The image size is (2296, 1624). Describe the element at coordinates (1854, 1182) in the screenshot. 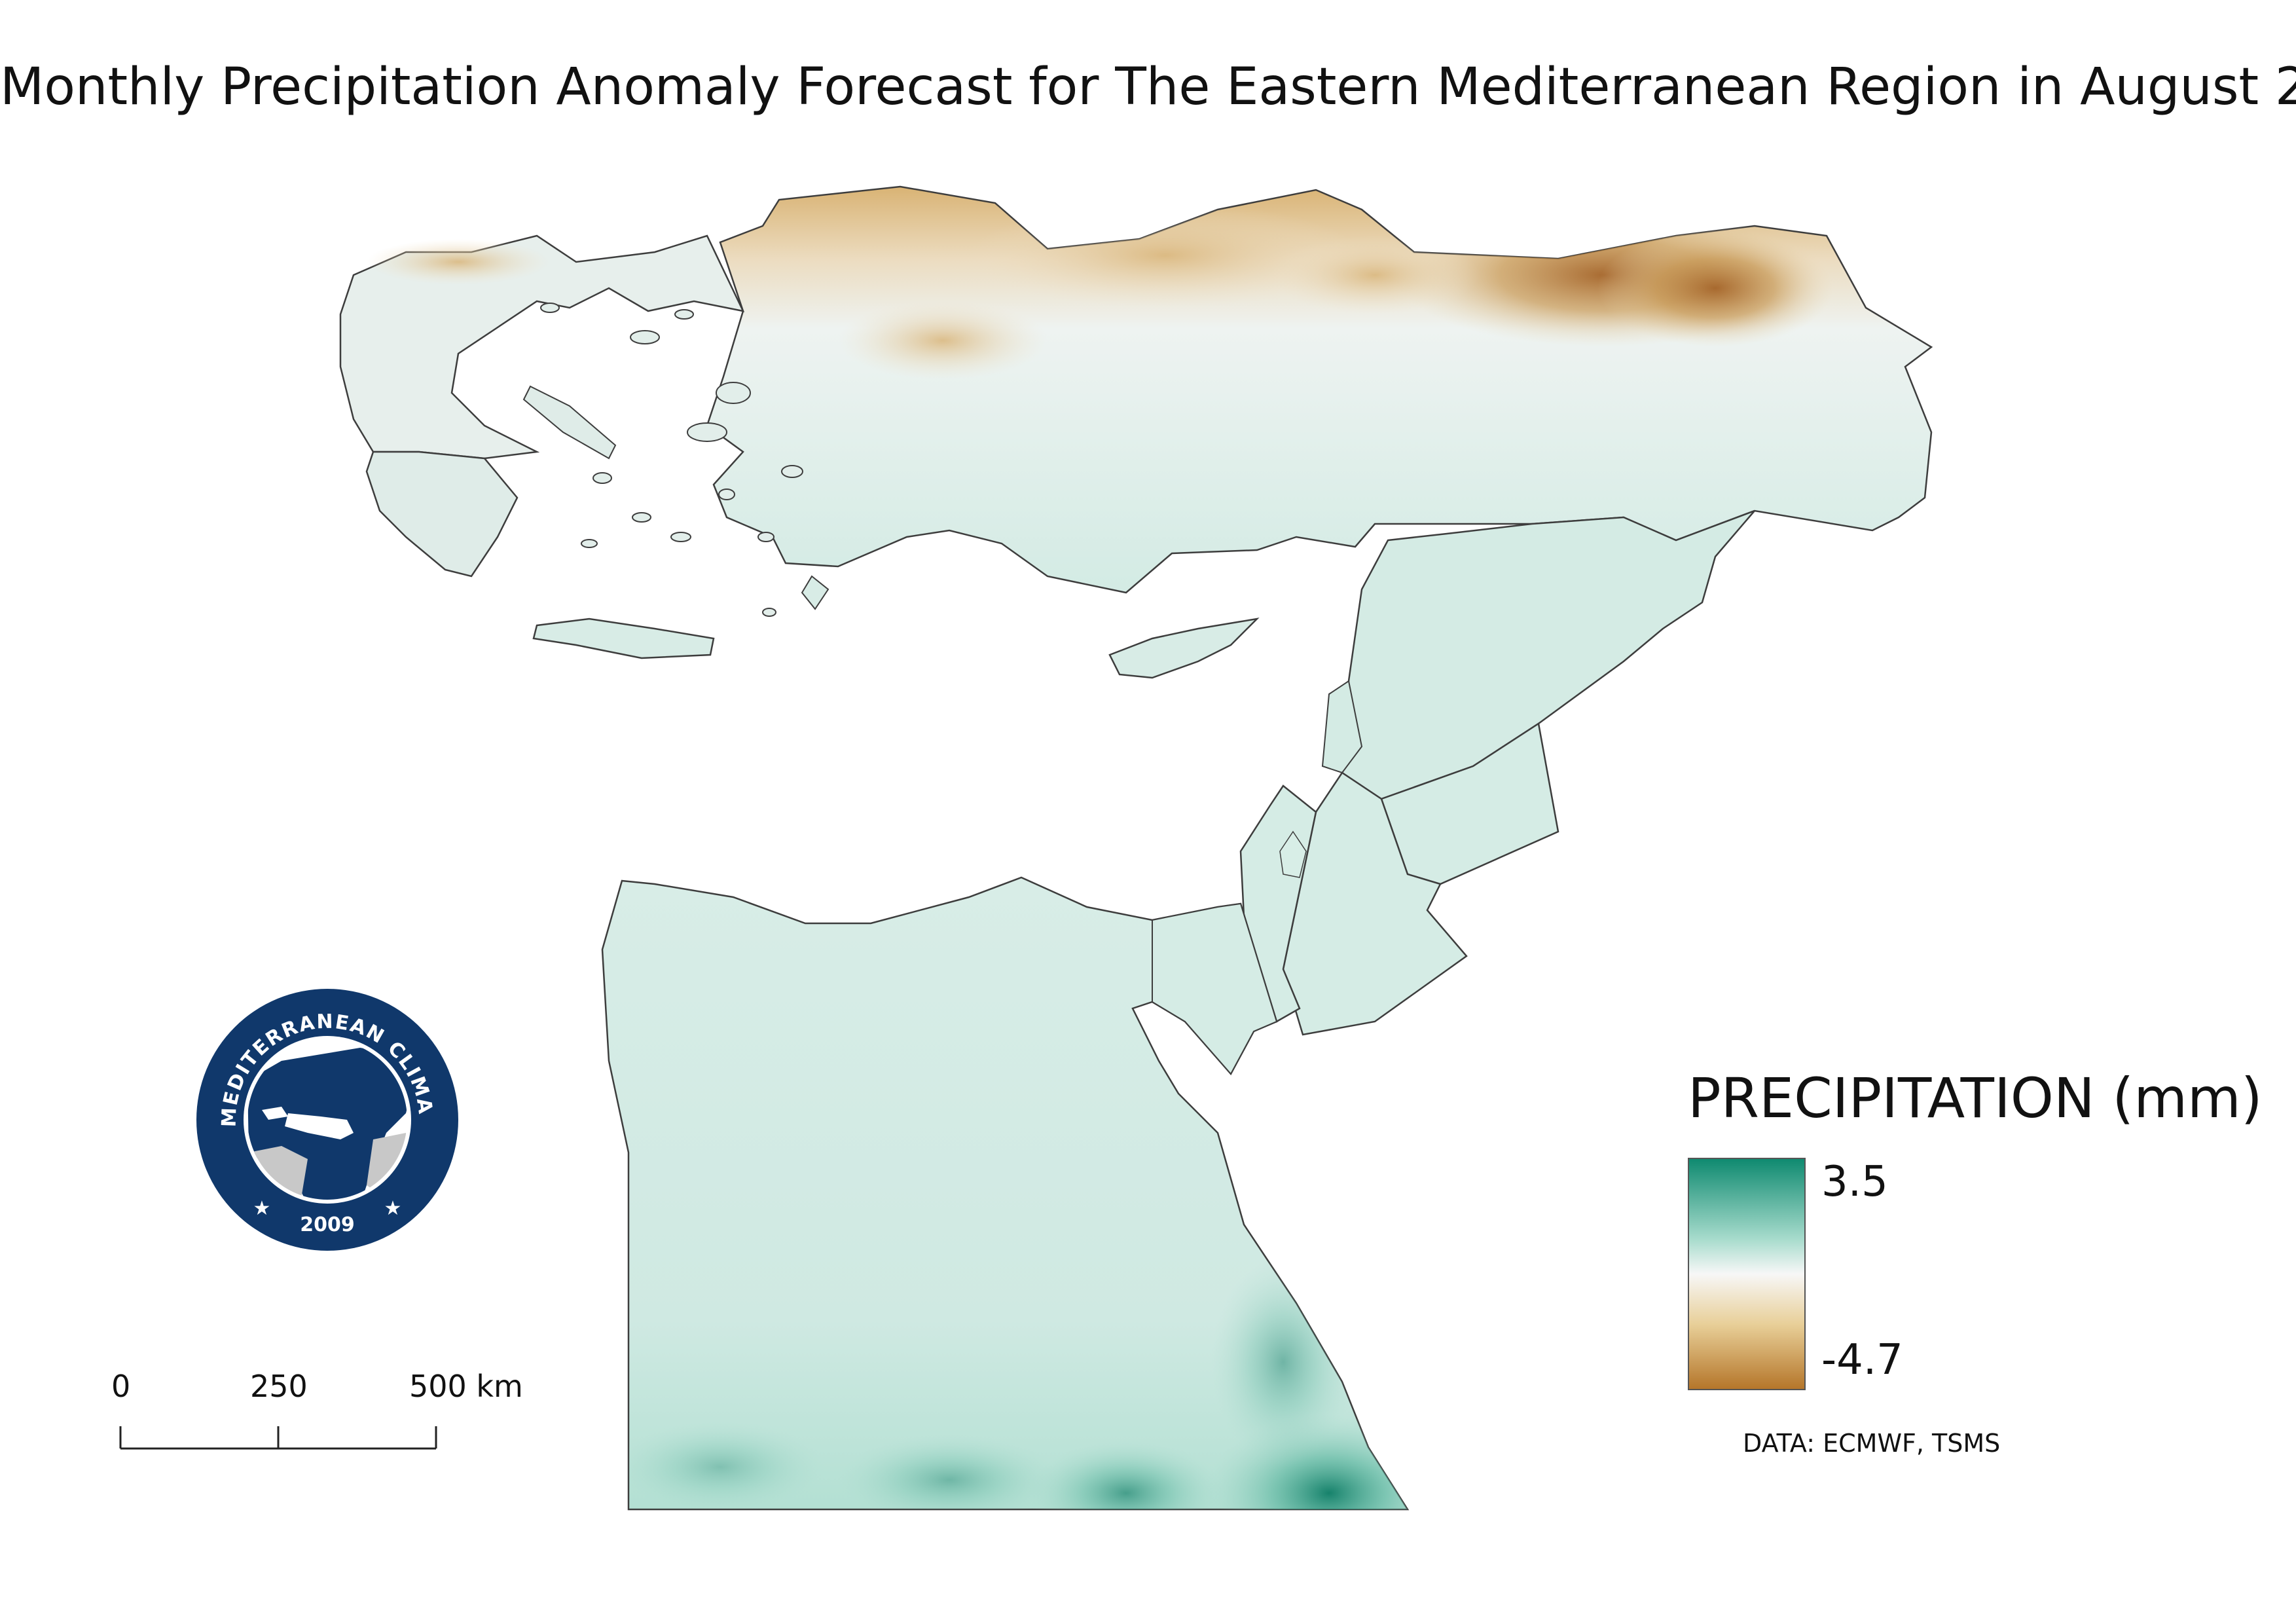

I see `legend-max-label: 3.5` at that location.